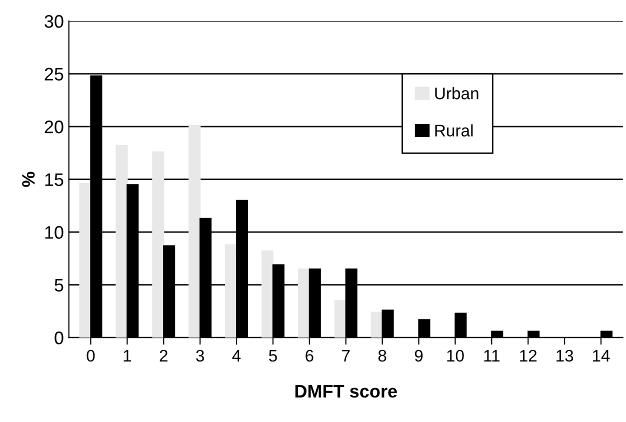  Describe the element at coordinates (54, 179) in the screenshot. I see `y-tick-label: 15` at that location.